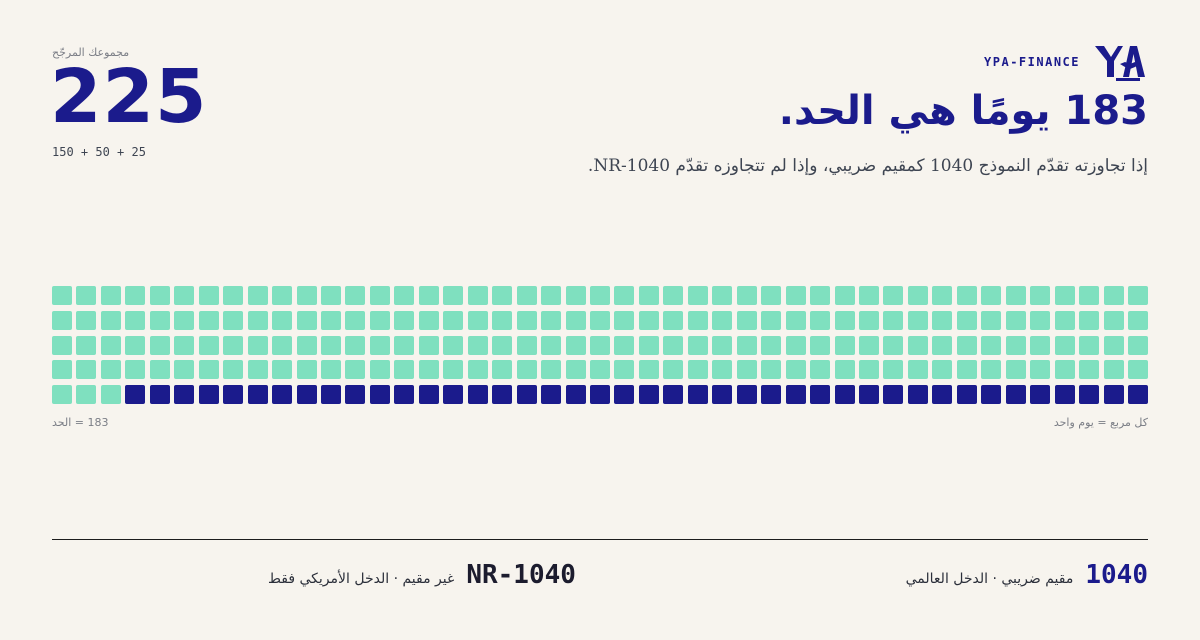  Describe the element at coordinates (80, 422) in the screenshot. I see `threshold-caption: 183 = الحد` at that location.